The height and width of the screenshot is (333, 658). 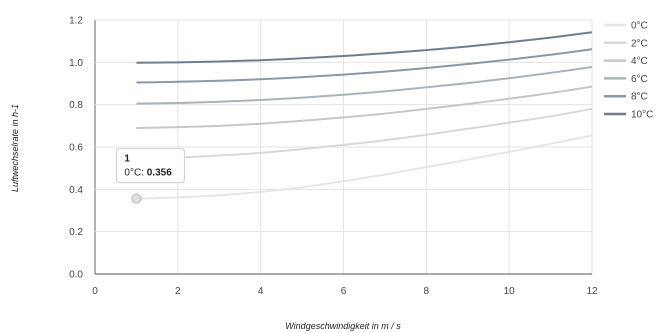 What do you see at coordinates (76, 275) in the screenshot?
I see `y-tick-label: 0.0` at bounding box center [76, 275].